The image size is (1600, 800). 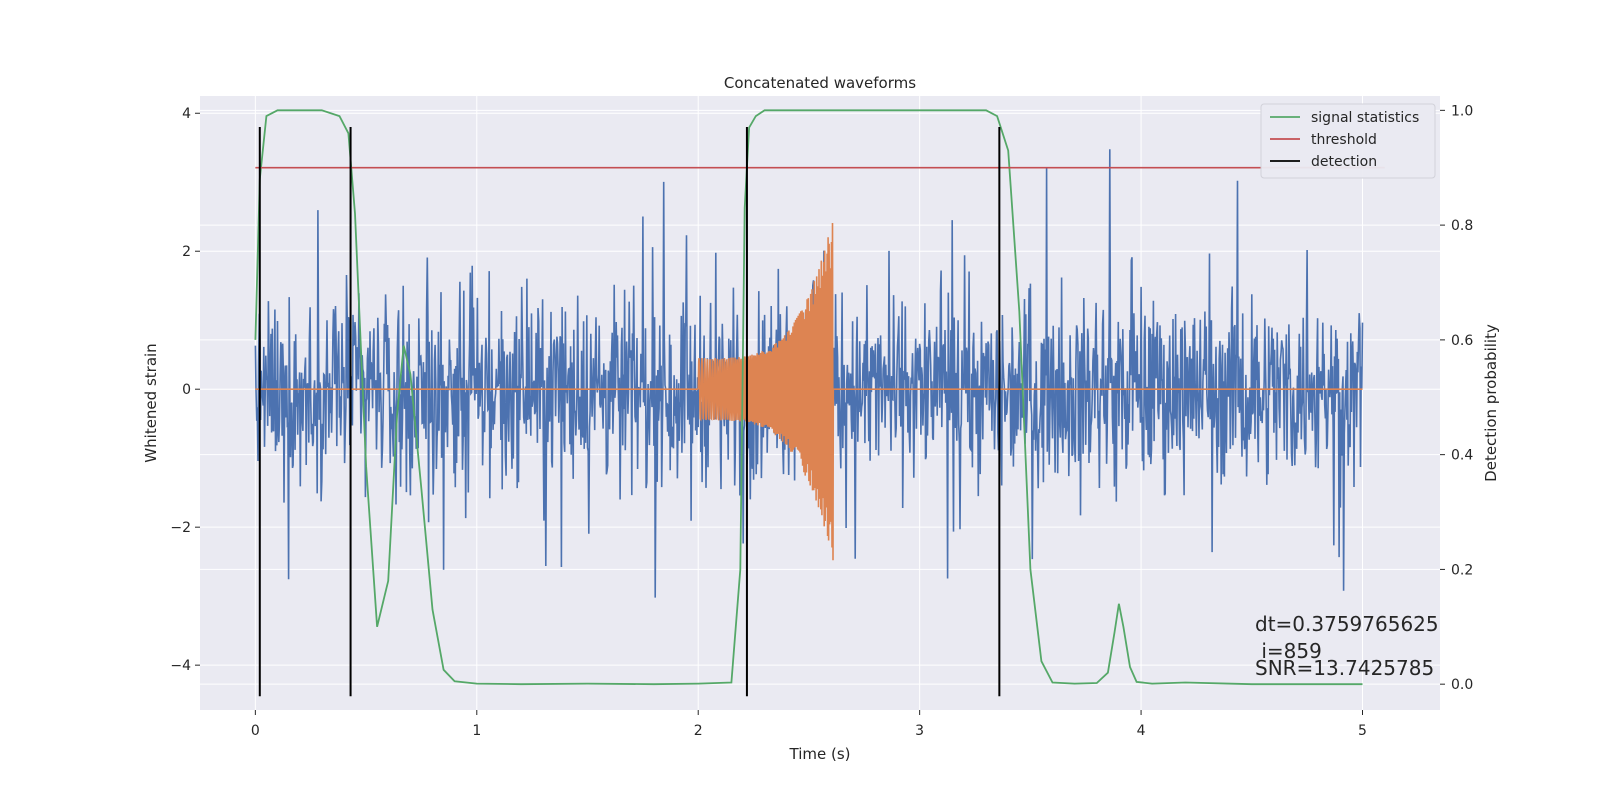 I want to click on y2-axis-label: Detection probability, so click(x=1491, y=403).